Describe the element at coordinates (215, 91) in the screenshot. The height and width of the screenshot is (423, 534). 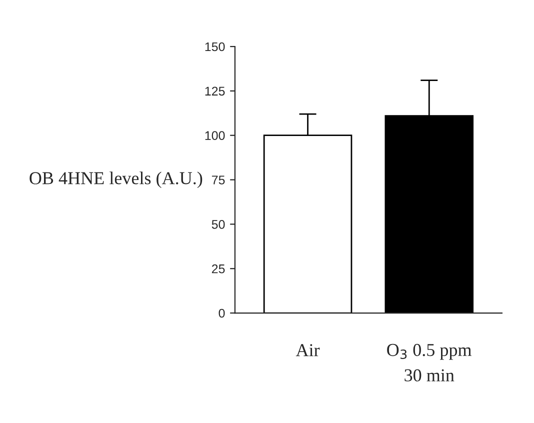
I see `y-tick-label: 125` at that location.